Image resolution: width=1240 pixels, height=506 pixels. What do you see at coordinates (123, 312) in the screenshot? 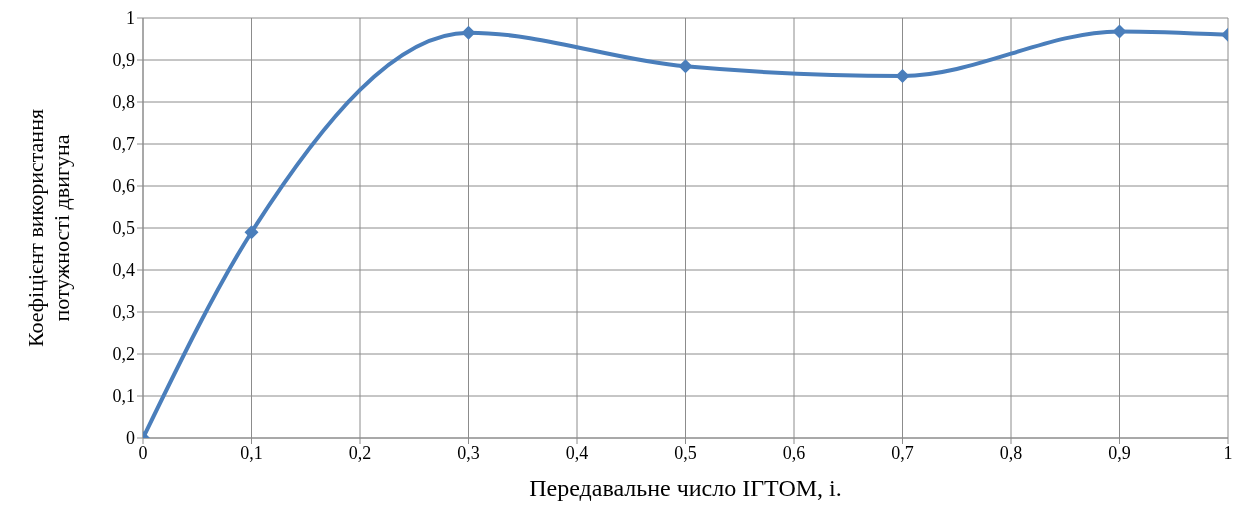
I see `y-tick-label: 0,3` at bounding box center [123, 312].